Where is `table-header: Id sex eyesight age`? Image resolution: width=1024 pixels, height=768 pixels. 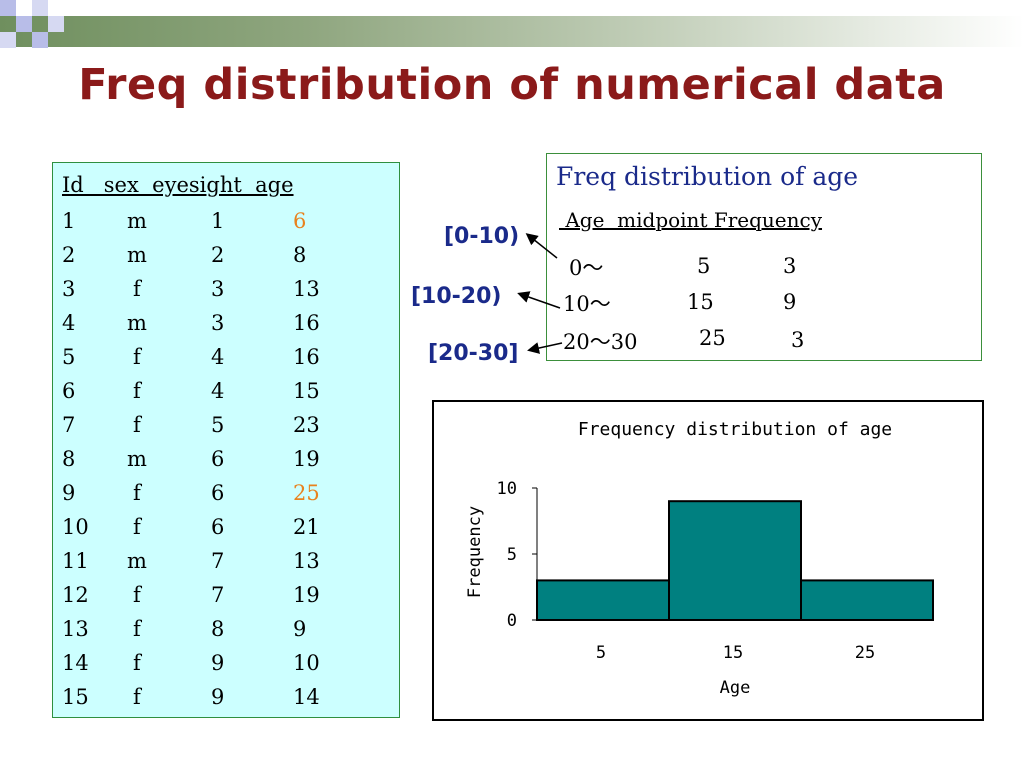
table-header: Id sex eyesight age is located at coordinates (178, 185).